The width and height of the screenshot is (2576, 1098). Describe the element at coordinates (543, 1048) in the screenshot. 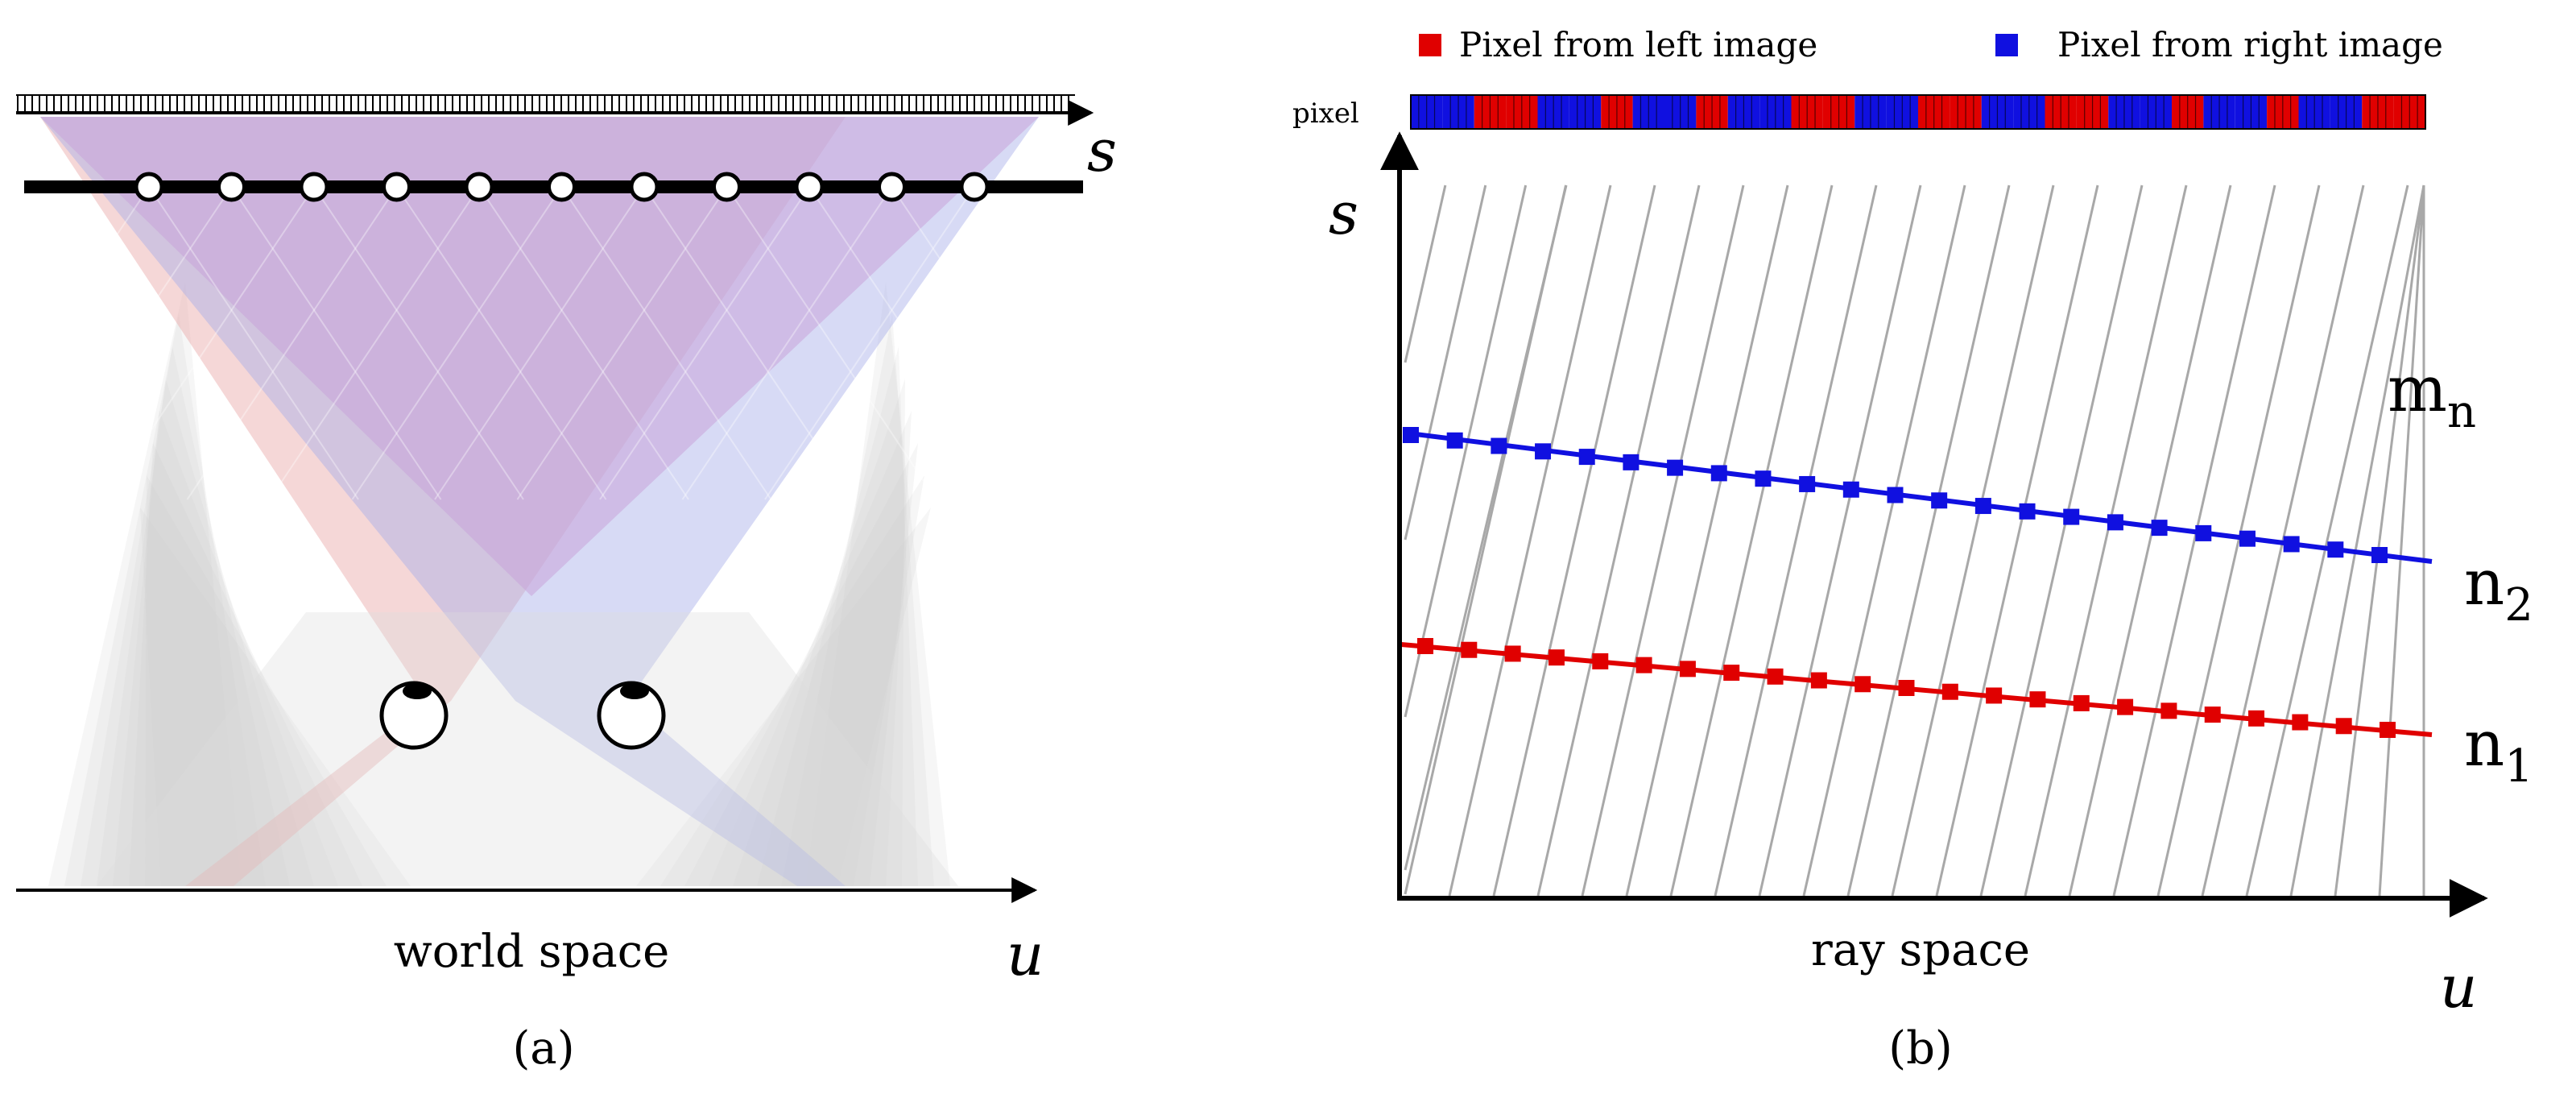

I see `panel-a-label: (a)` at that location.